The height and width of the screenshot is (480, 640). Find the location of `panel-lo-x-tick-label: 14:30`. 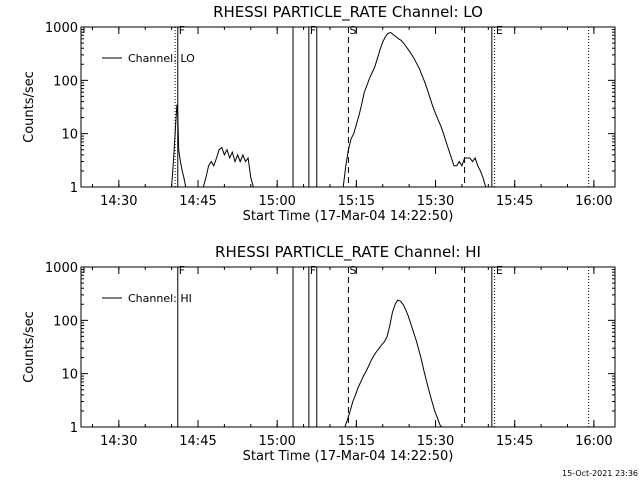

panel-lo-x-tick-label: 14:30 is located at coordinates (118, 201).